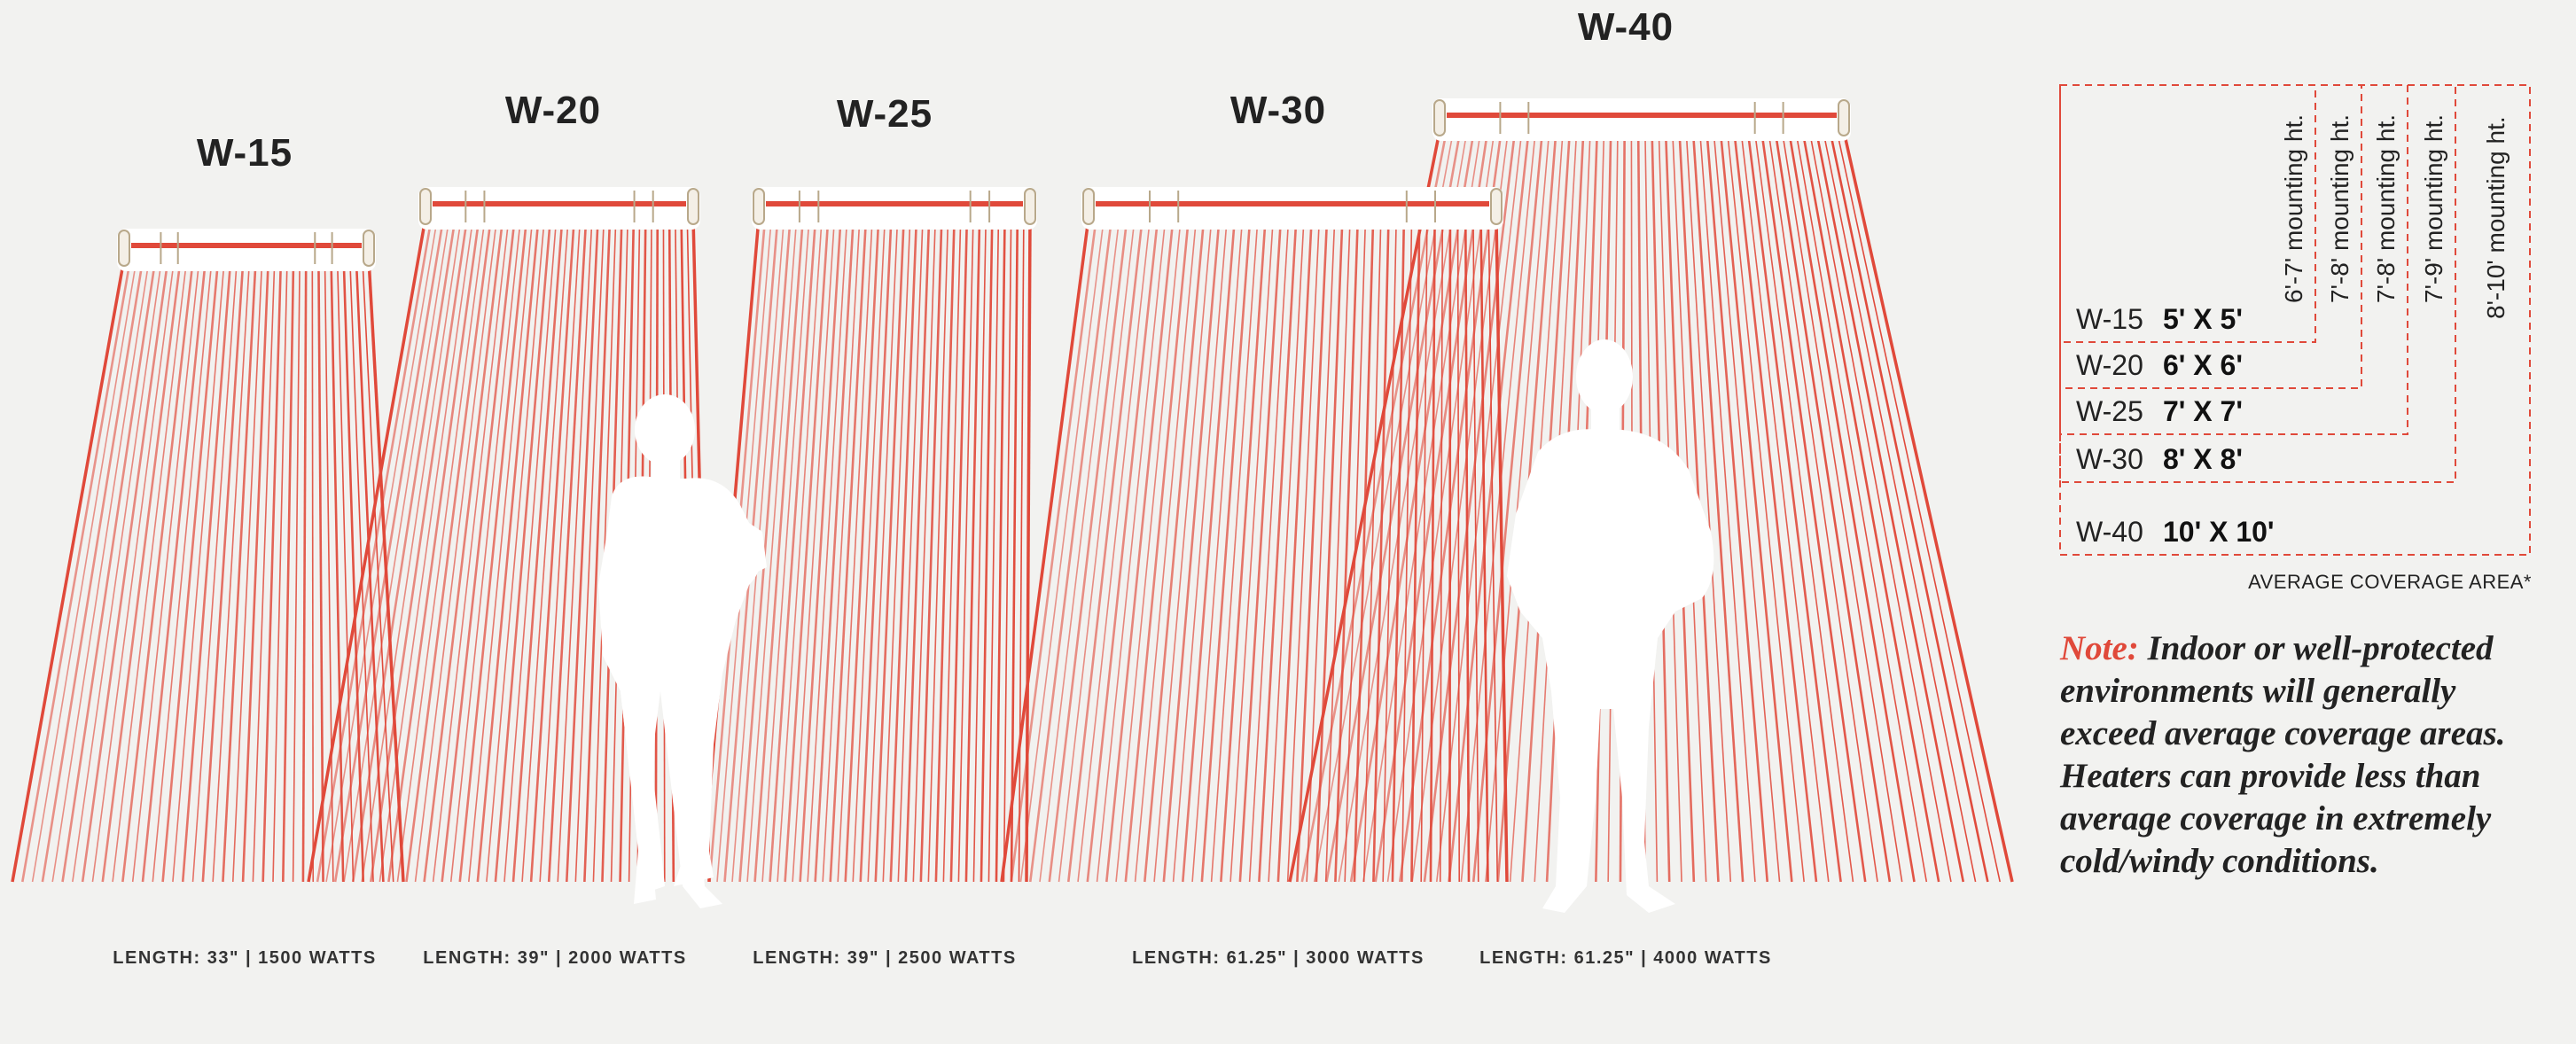 The image size is (2576, 1044). Describe the element at coordinates (1610, 626) in the screenshot. I see `person-silhouette-right` at that location.